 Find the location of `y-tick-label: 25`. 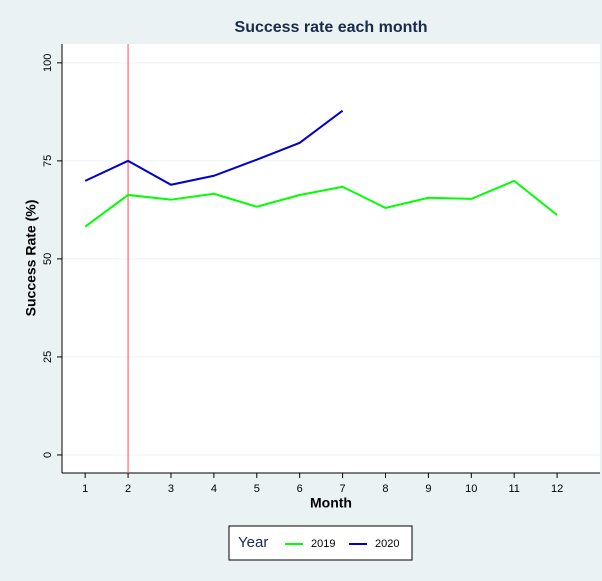

y-tick-label: 25 is located at coordinates (48, 357).